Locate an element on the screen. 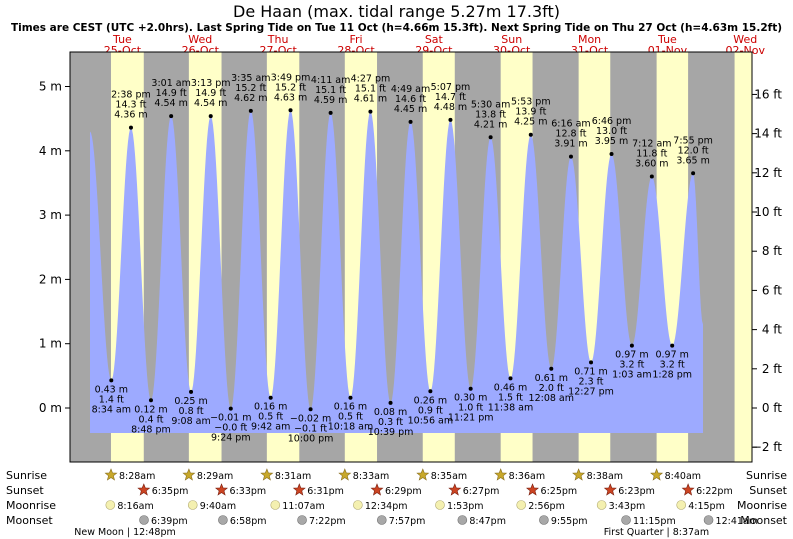 The width and height of the screenshot is (793, 539). day-name-label: Sun is located at coordinates (511, 39).